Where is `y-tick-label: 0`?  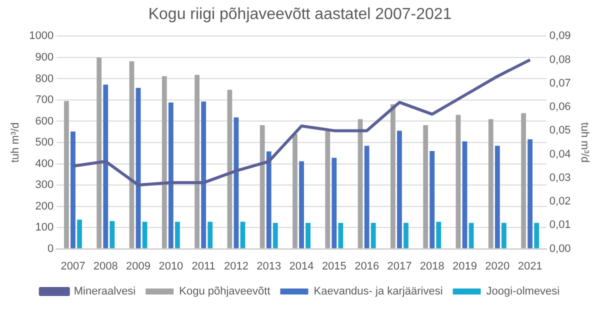
y-tick-label: 0 is located at coordinates (51, 248).